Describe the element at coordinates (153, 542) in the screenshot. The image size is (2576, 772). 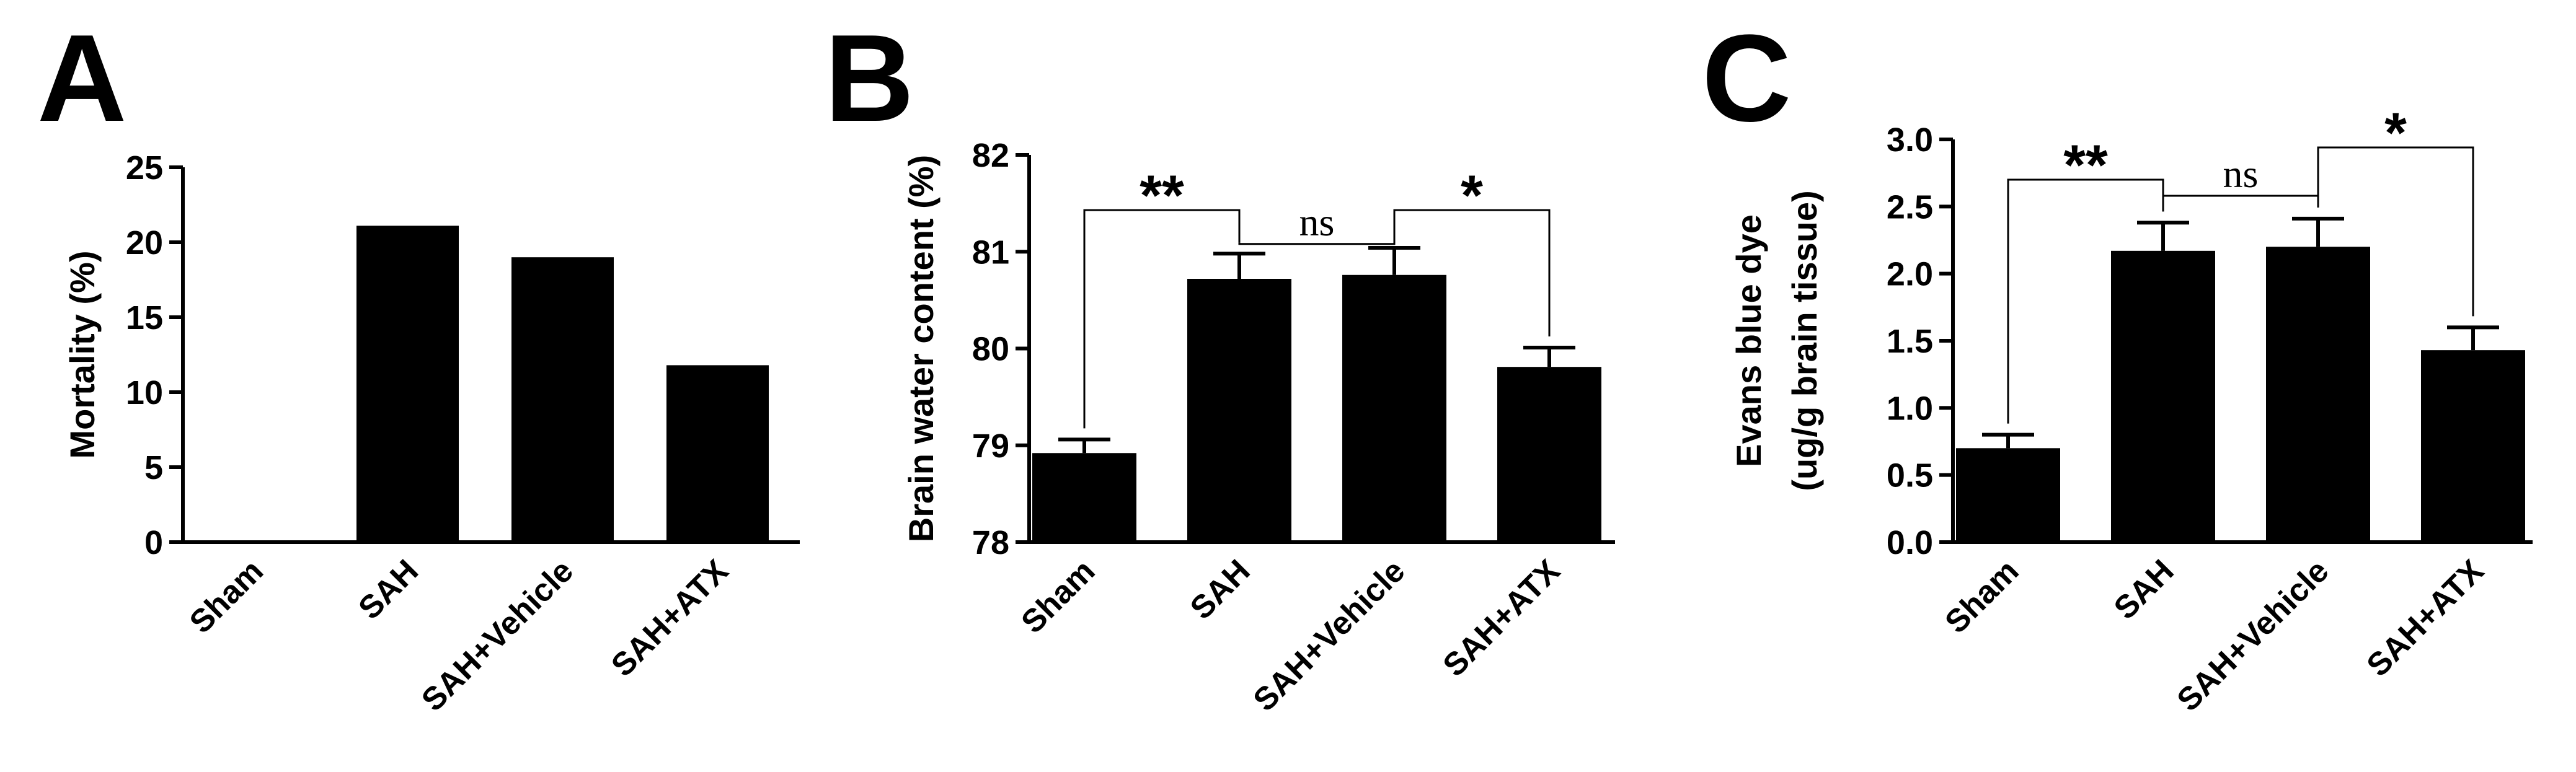
I see `y-tick-label: 0` at that location.